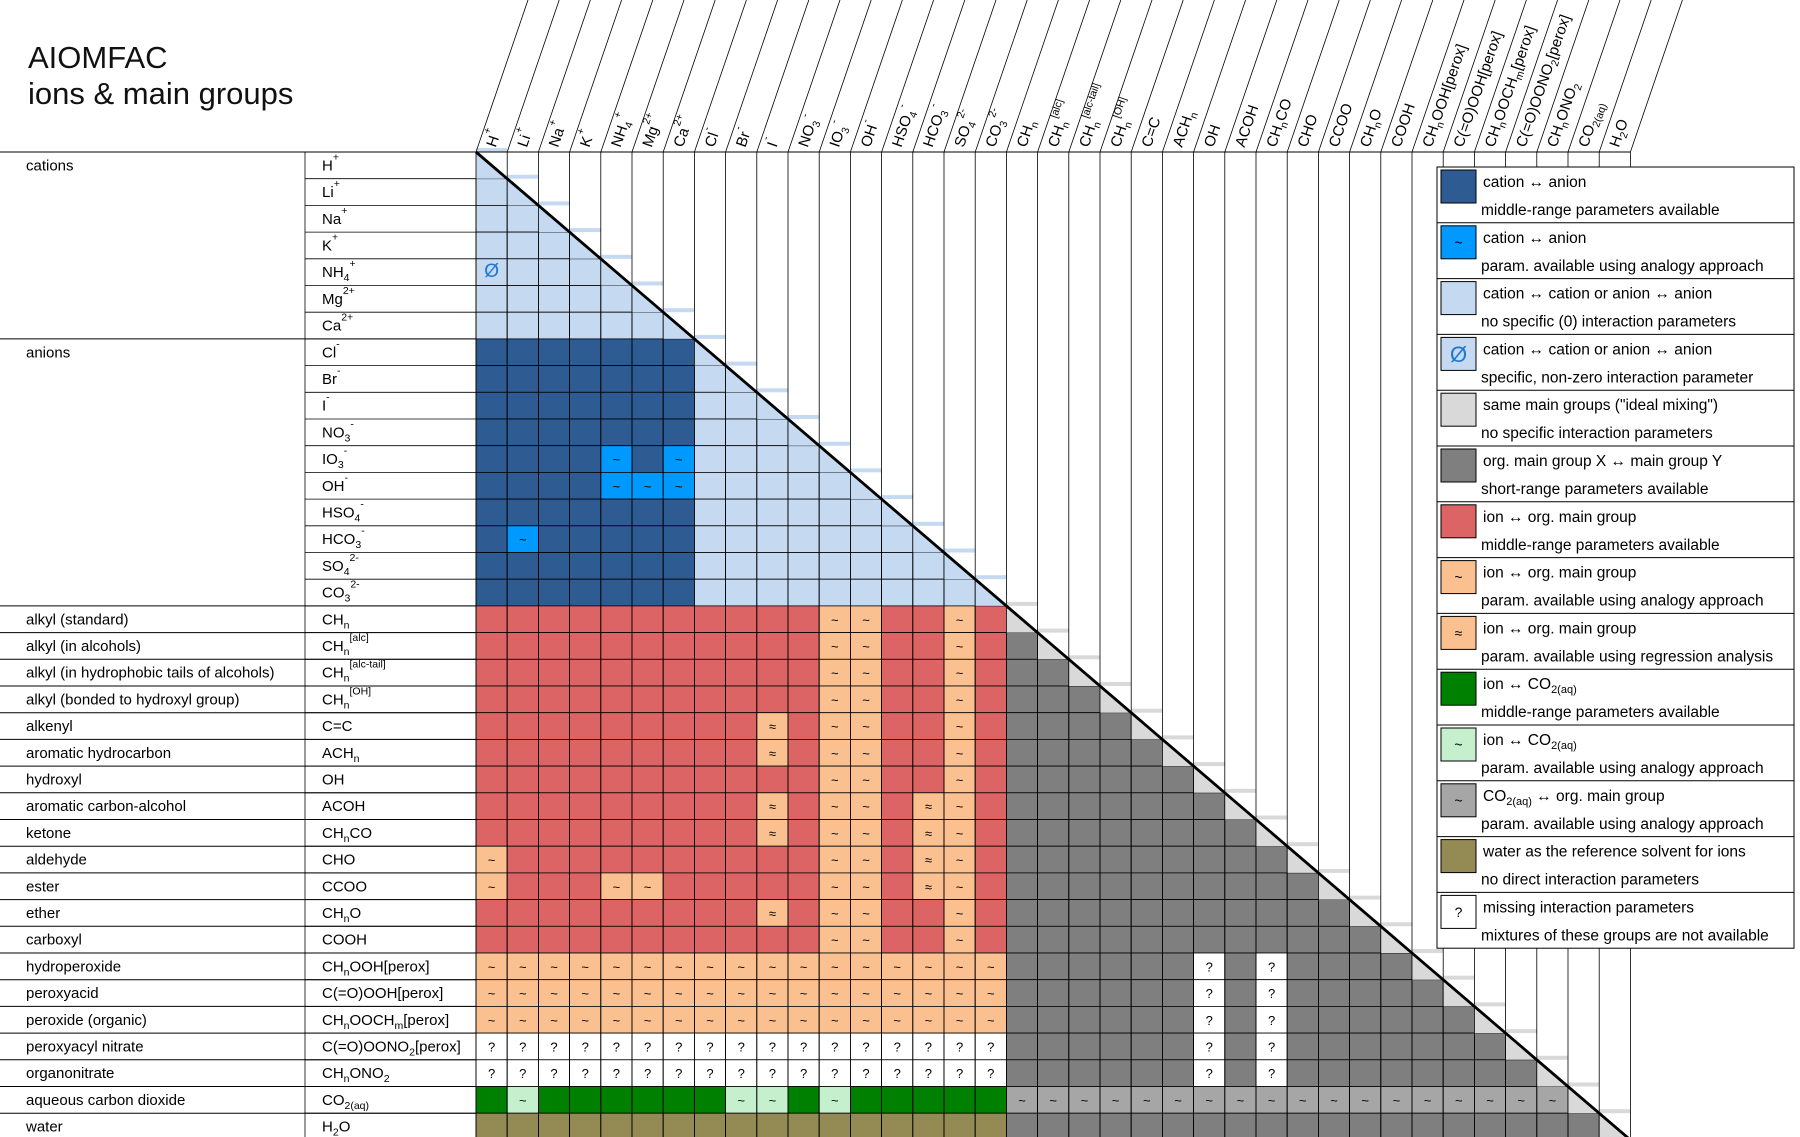  Describe the element at coordinates (620, 130) in the screenshot. I see `group-label: NH4+` at that location.